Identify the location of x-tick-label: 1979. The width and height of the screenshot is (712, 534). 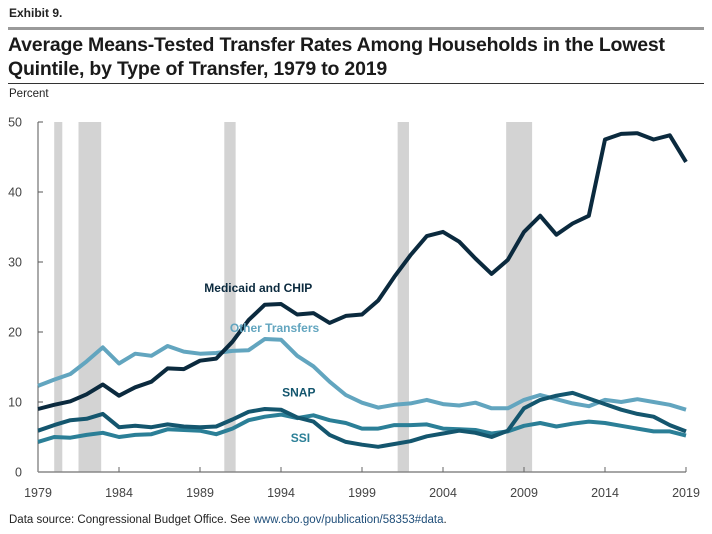
(38, 493).